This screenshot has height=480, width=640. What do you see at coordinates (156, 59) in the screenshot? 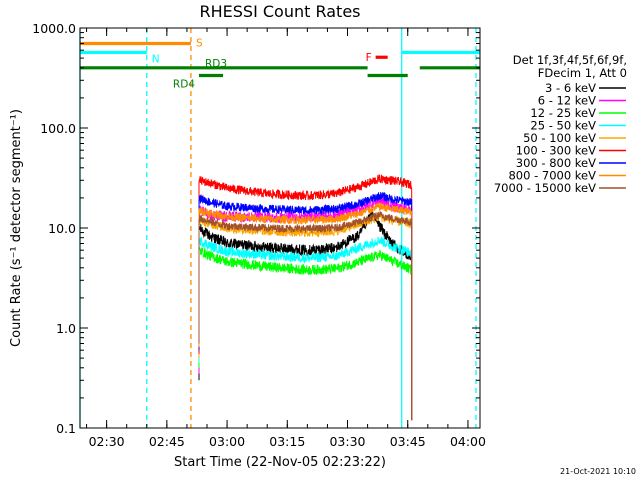
I see `flag-bar-label: N` at bounding box center [156, 59].